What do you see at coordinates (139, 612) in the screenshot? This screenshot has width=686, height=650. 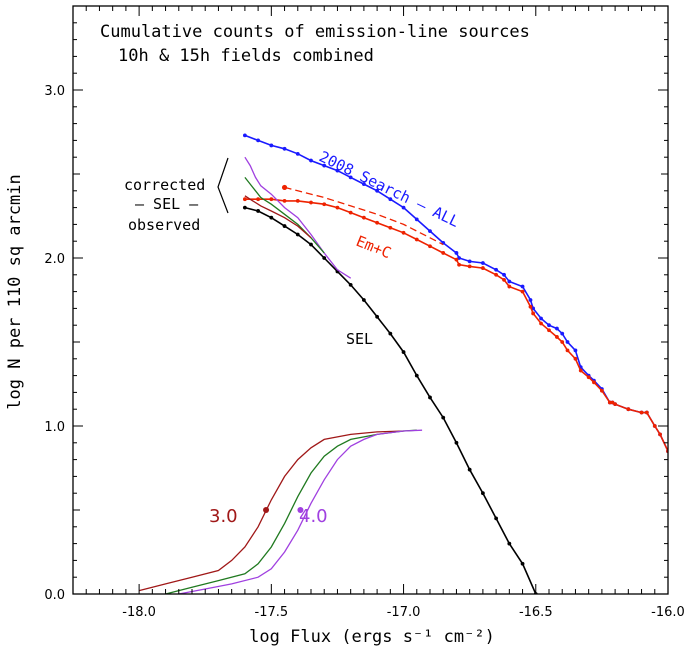 I see `x-tick-label: -18.0` at bounding box center [139, 612].